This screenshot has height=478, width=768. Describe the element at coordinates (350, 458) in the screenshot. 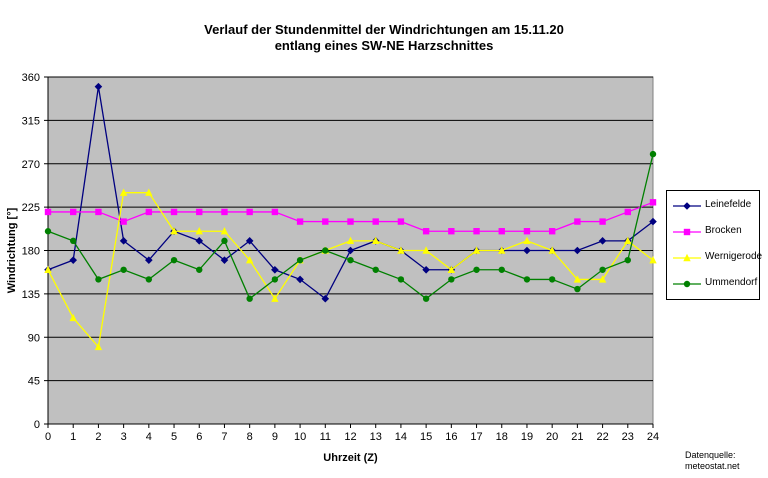

I see `x-axis-label: Uhrzeit (Z)` at that location.